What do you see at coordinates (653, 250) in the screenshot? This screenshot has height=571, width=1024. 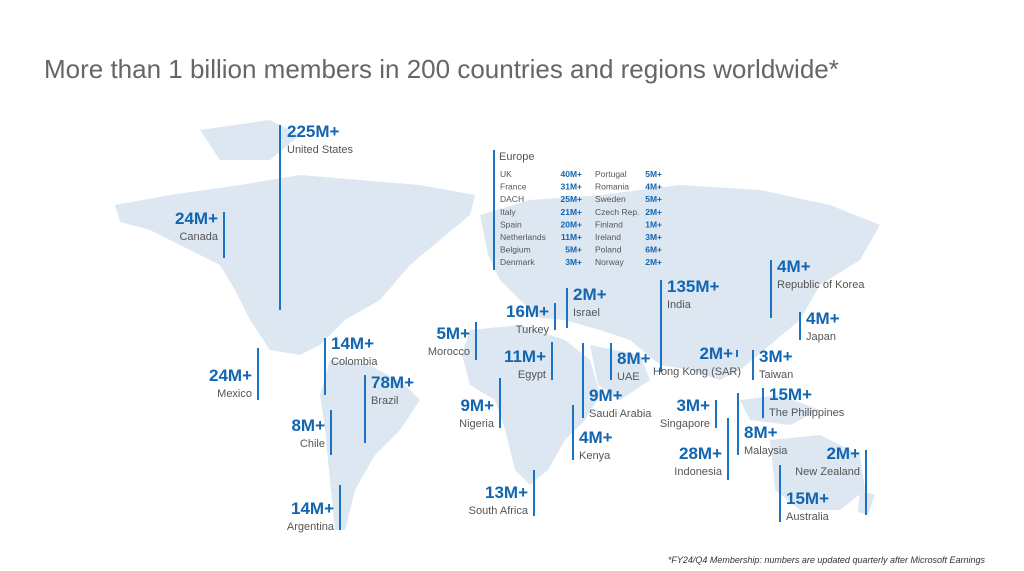 I see `europe-value: 6M+` at bounding box center [653, 250].